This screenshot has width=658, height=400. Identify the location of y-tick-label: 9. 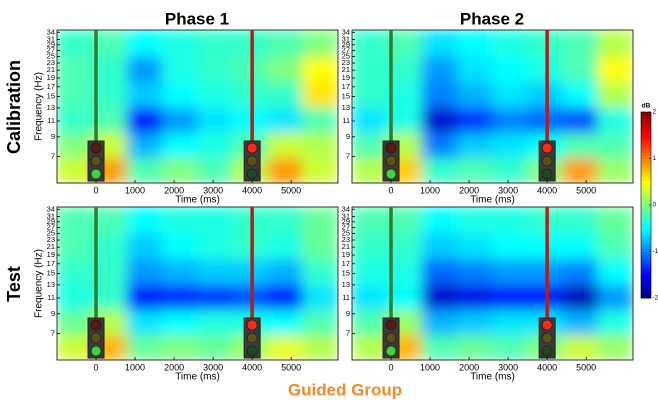
(348, 313).